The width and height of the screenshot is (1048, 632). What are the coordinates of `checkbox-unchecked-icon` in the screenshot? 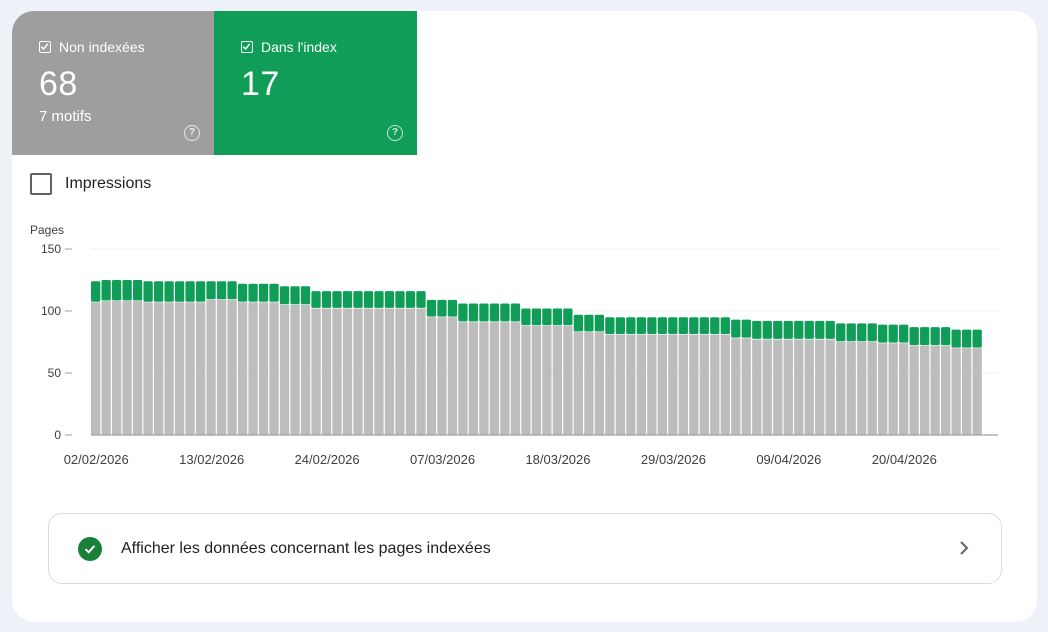 It's located at (41, 184).